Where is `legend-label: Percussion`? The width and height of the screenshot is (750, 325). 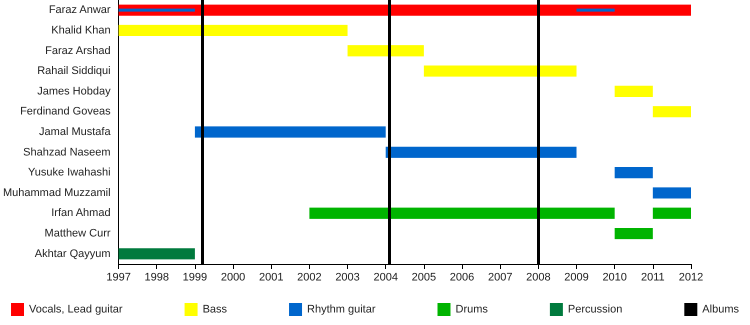
legend-label: Percussion is located at coordinates (595, 310).